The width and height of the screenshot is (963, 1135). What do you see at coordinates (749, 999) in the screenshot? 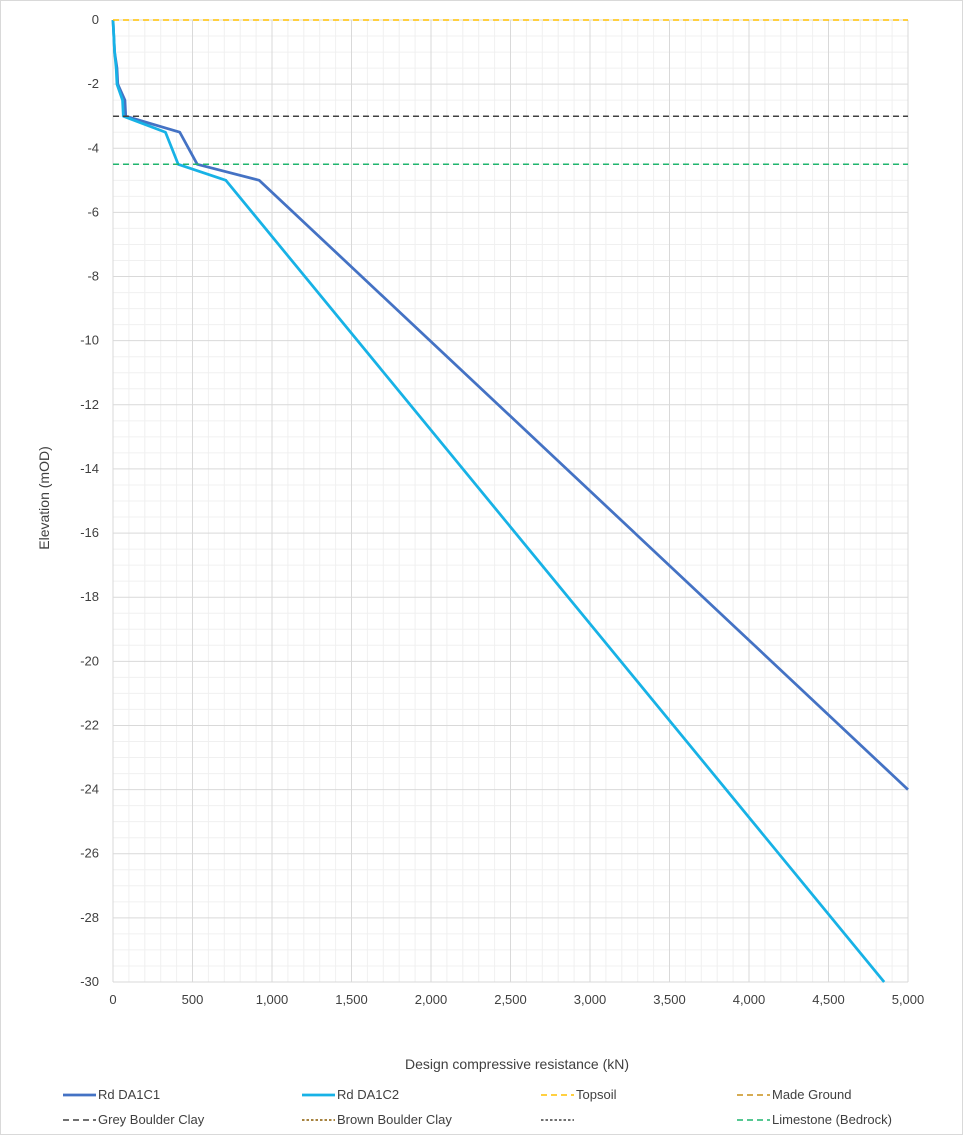
I see `x-tick-label: 4,000` at bounding box center [749, 999].